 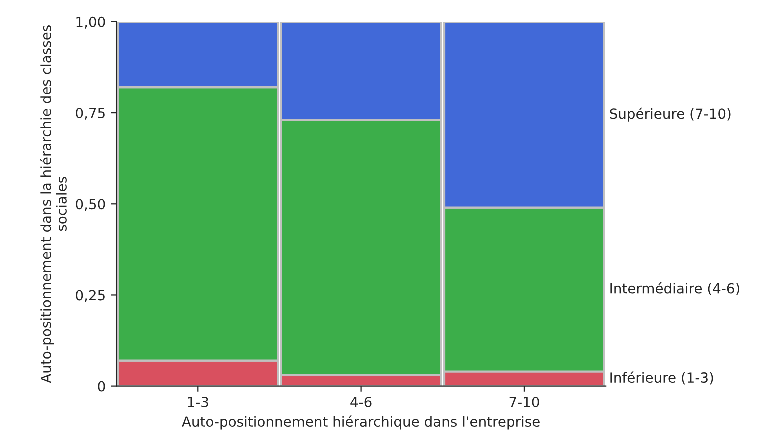 I want to click on series-label: Intermédiaire (4-6), so click(x=675, y=289).